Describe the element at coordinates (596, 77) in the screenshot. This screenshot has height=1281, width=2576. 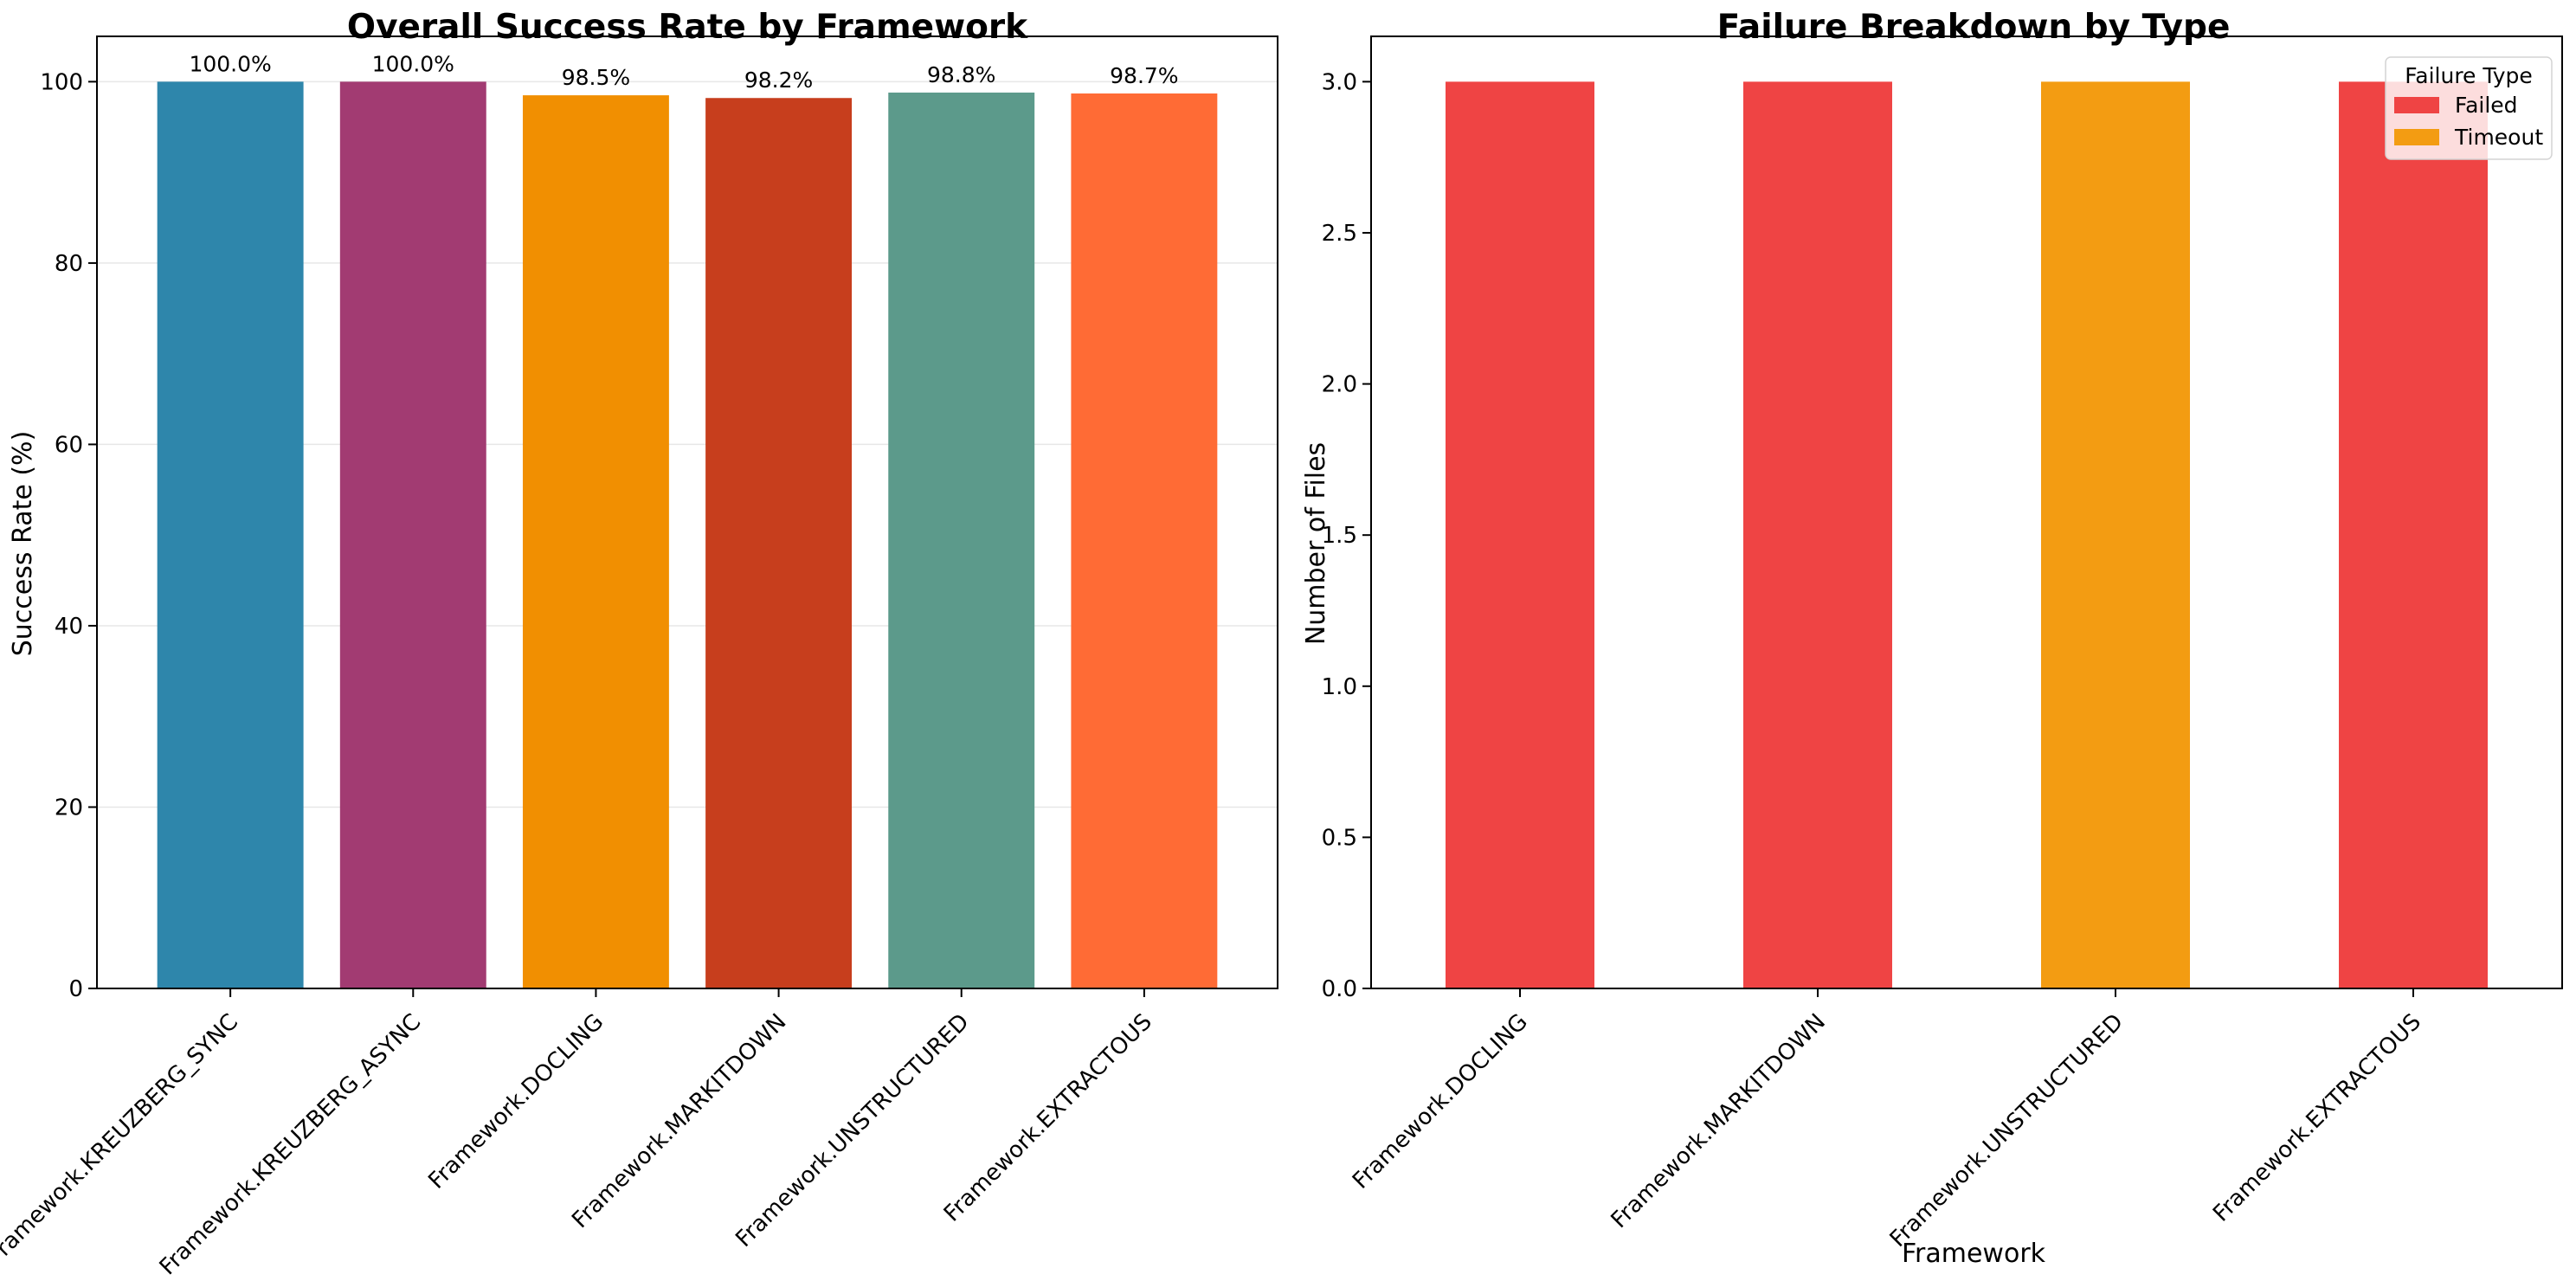
I see `data-label: 98.5%` at that location.